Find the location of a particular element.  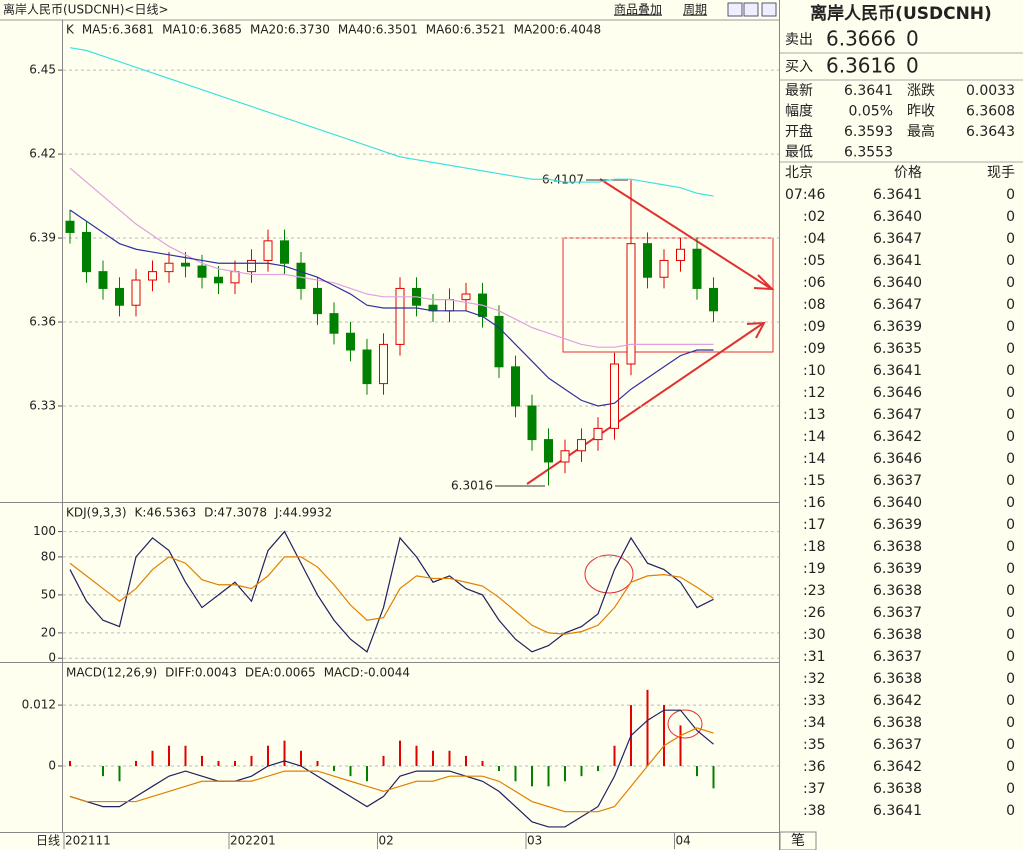

stat-value: 6.3608 is located at coordinates (990, 112).